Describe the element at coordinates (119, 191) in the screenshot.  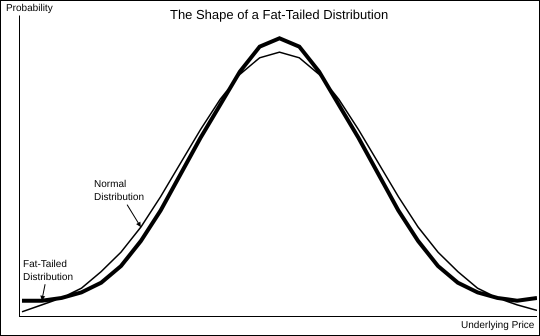
I see `series-label: Normal Distribution` at that location.